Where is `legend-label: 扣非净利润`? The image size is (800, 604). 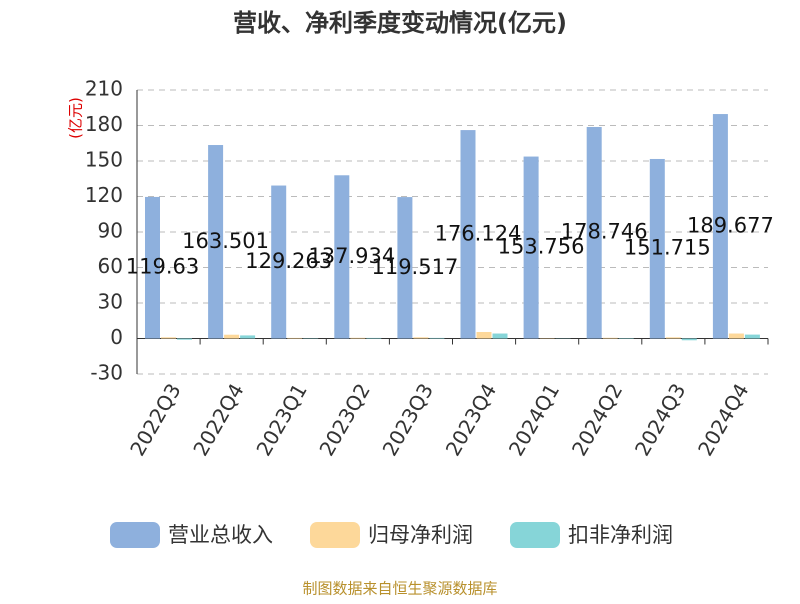
legend-label: 扣非净利润 is located at coordinates (620, 535).